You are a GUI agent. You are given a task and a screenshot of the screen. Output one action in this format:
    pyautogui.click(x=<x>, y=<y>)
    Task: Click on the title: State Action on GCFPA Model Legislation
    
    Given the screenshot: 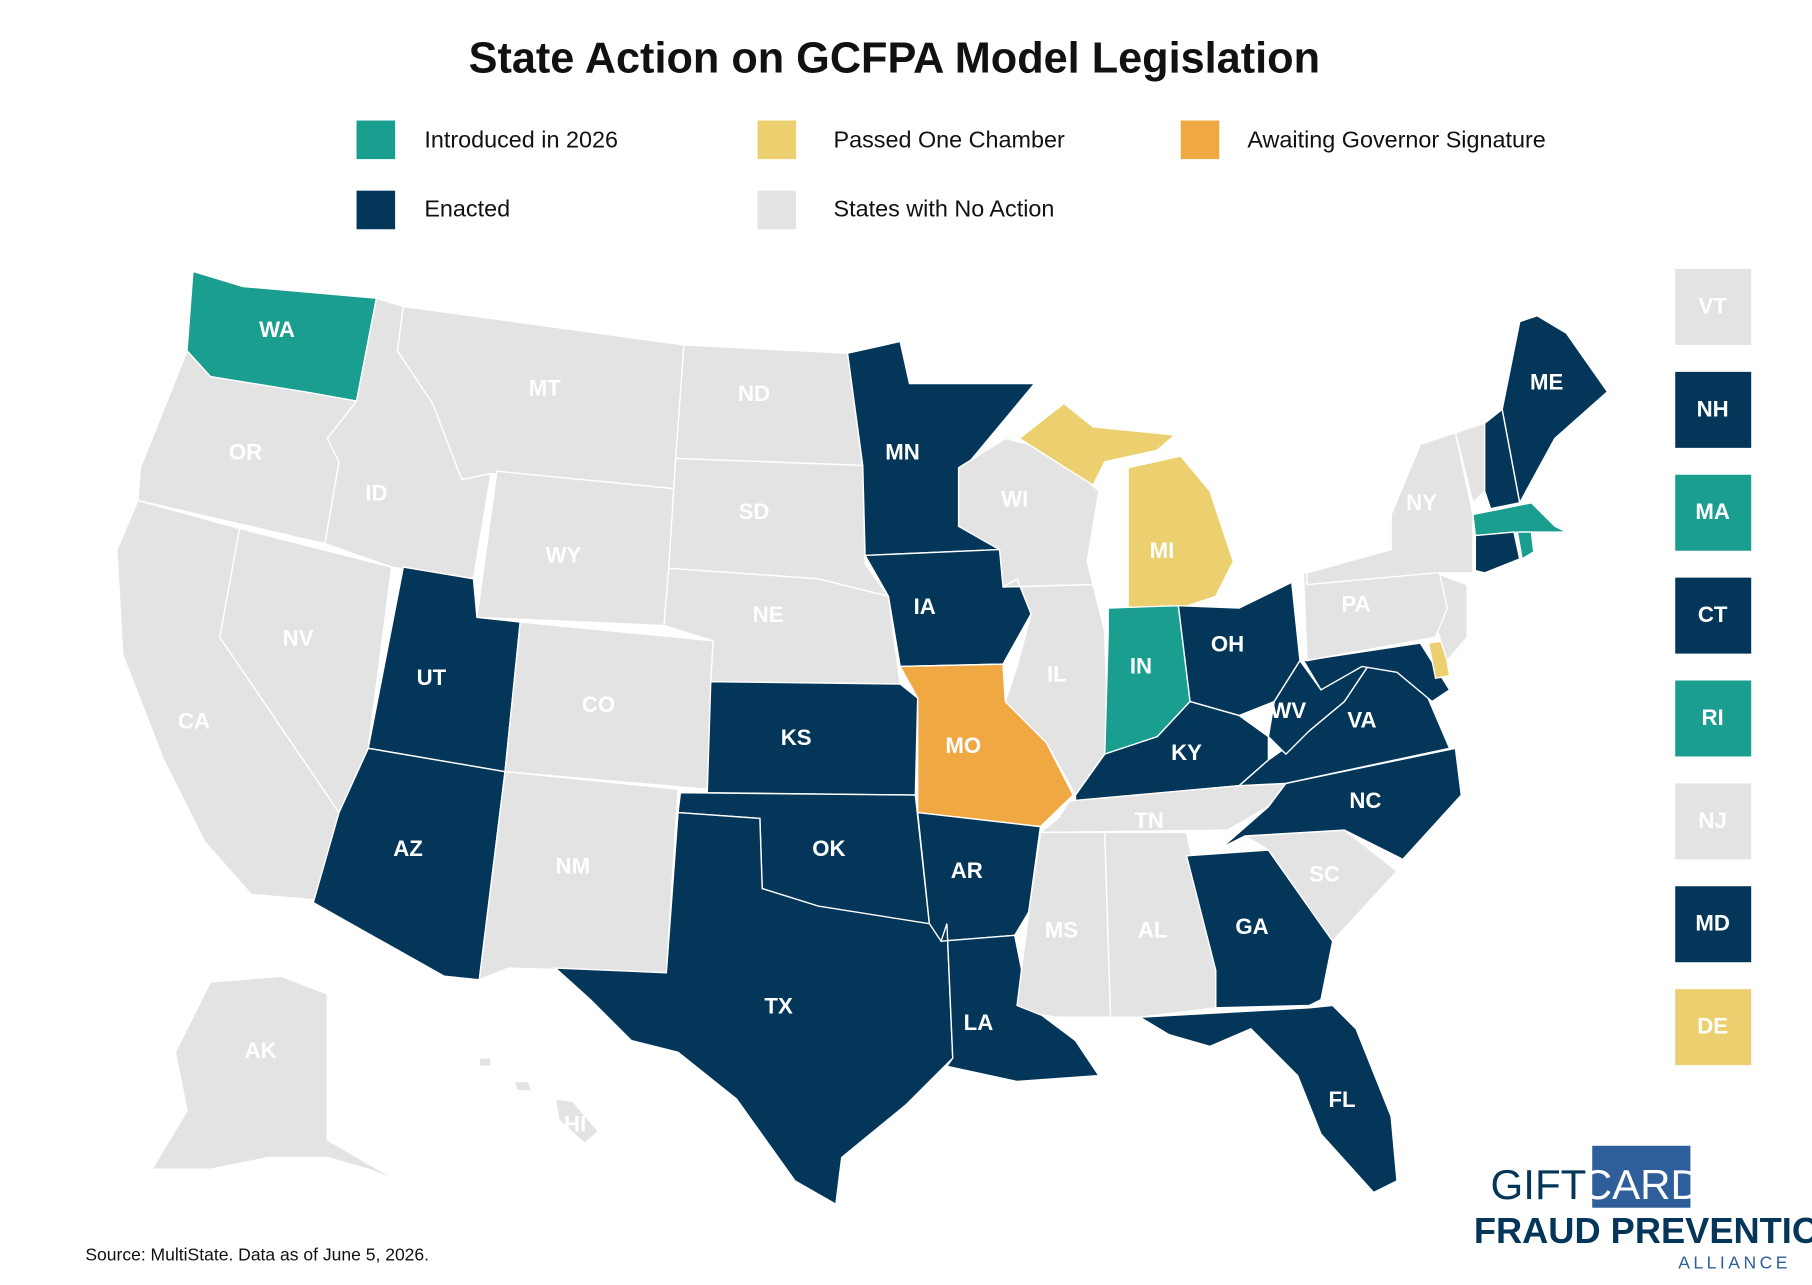 What is the action you would take?
    pyautogui.click(x=894, y=58)
    